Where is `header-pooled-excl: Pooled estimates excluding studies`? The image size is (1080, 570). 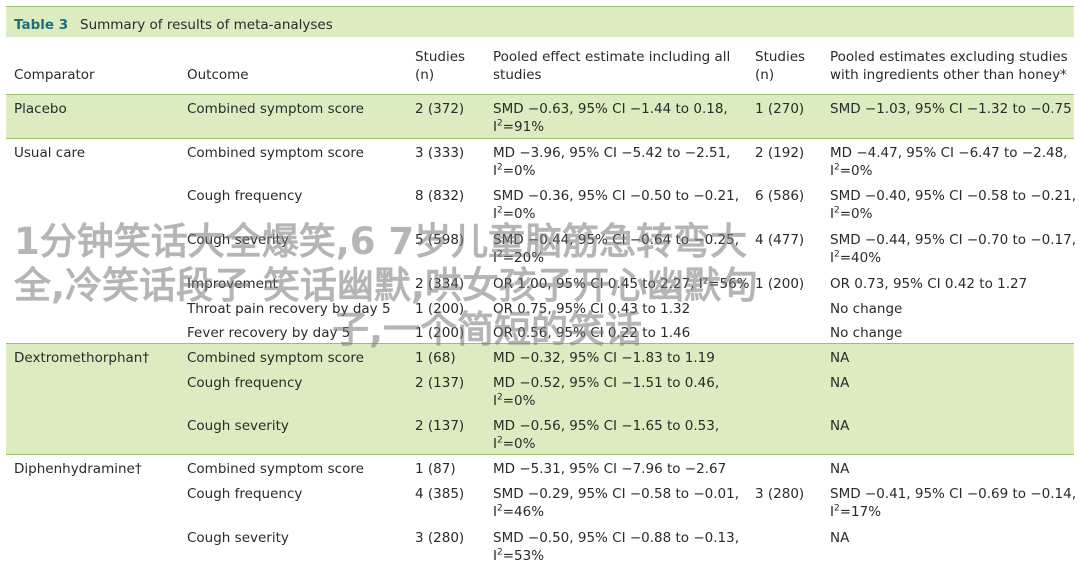
header-pooled-excl: Pooled estimates excluding studies is located at coordinates (949, 57).